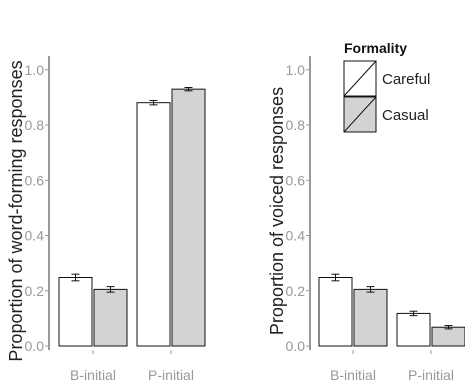 The height and width of the screenshot is (386, 465). Describe the element at coordinates (406, 79) in the screenshot. I see `legend-label-careful: Careful` at that location.